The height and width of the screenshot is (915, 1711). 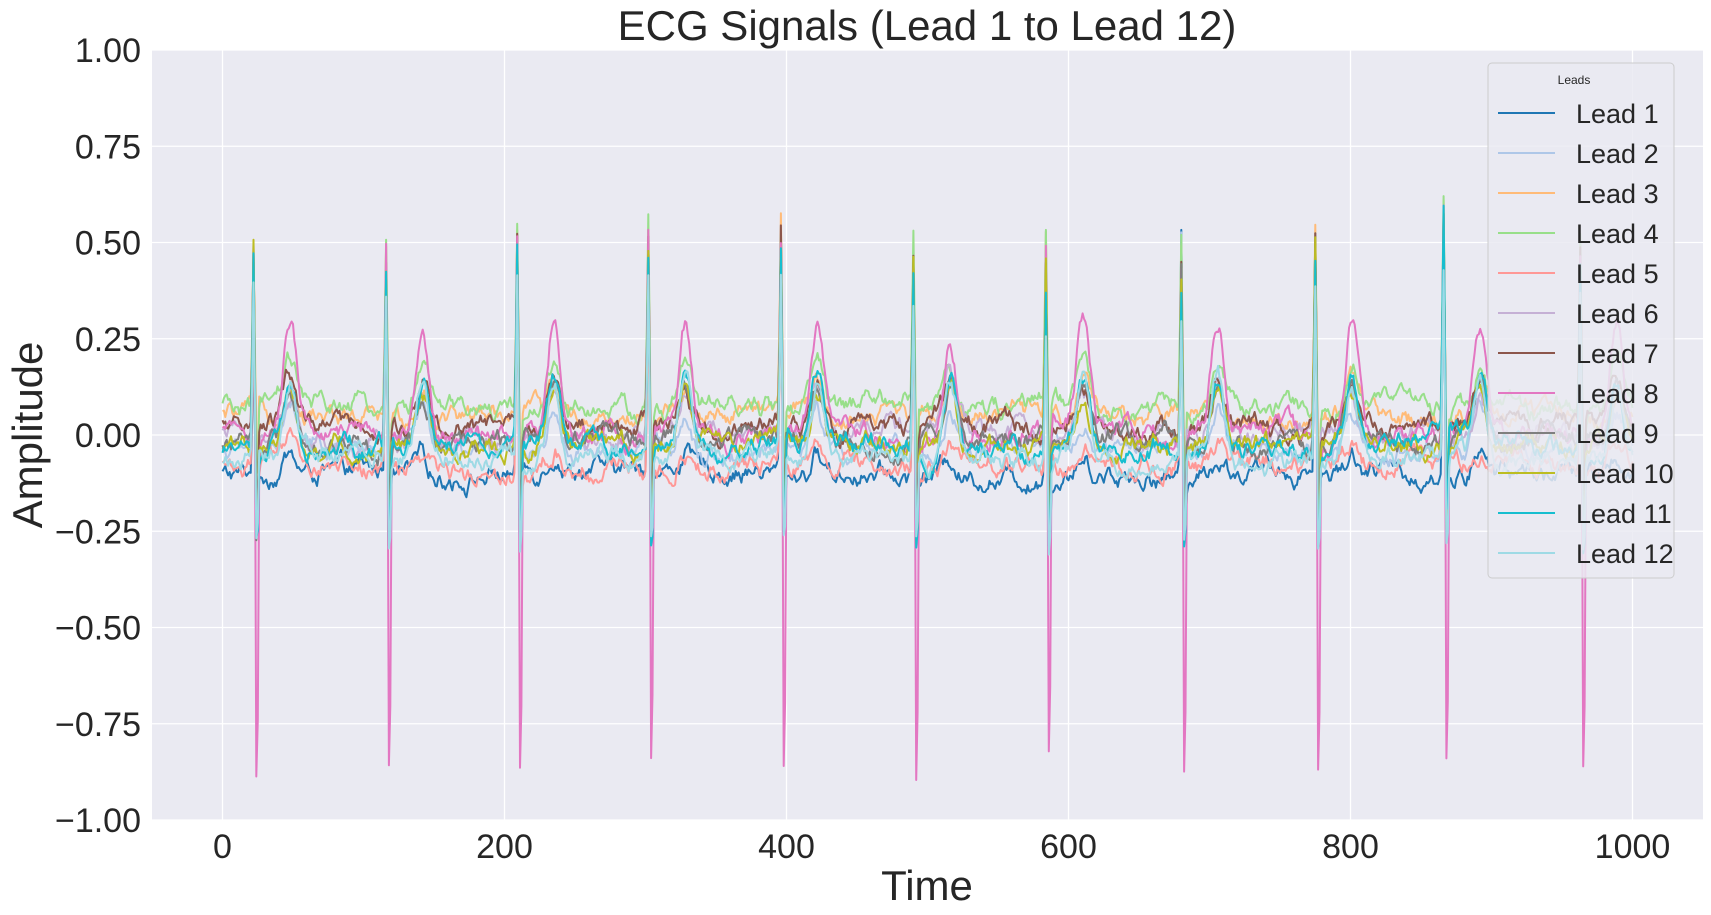 What do you see at coordinates (1617, 194) in the screenshot?
I see `legend-label: Lead 3` at bounding box center [1617, 194].